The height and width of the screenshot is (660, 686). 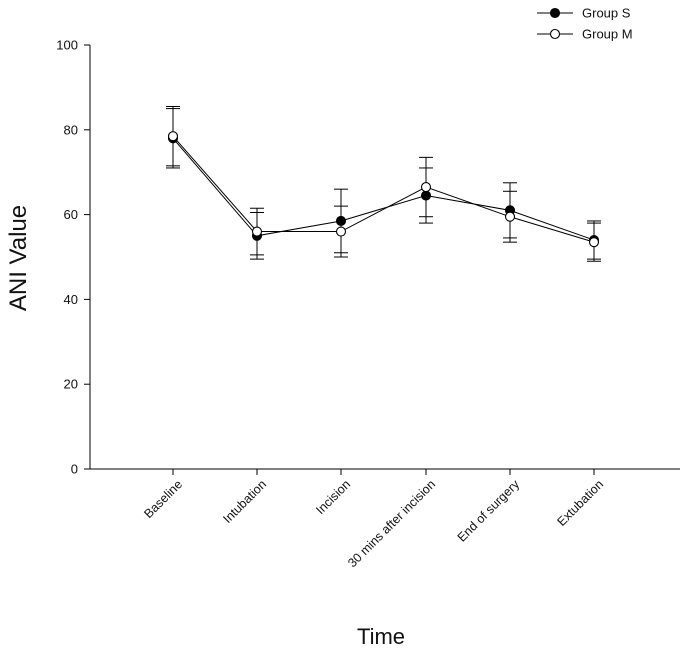 I want to click on legend-label: Group S, so click(x=606, y=13).